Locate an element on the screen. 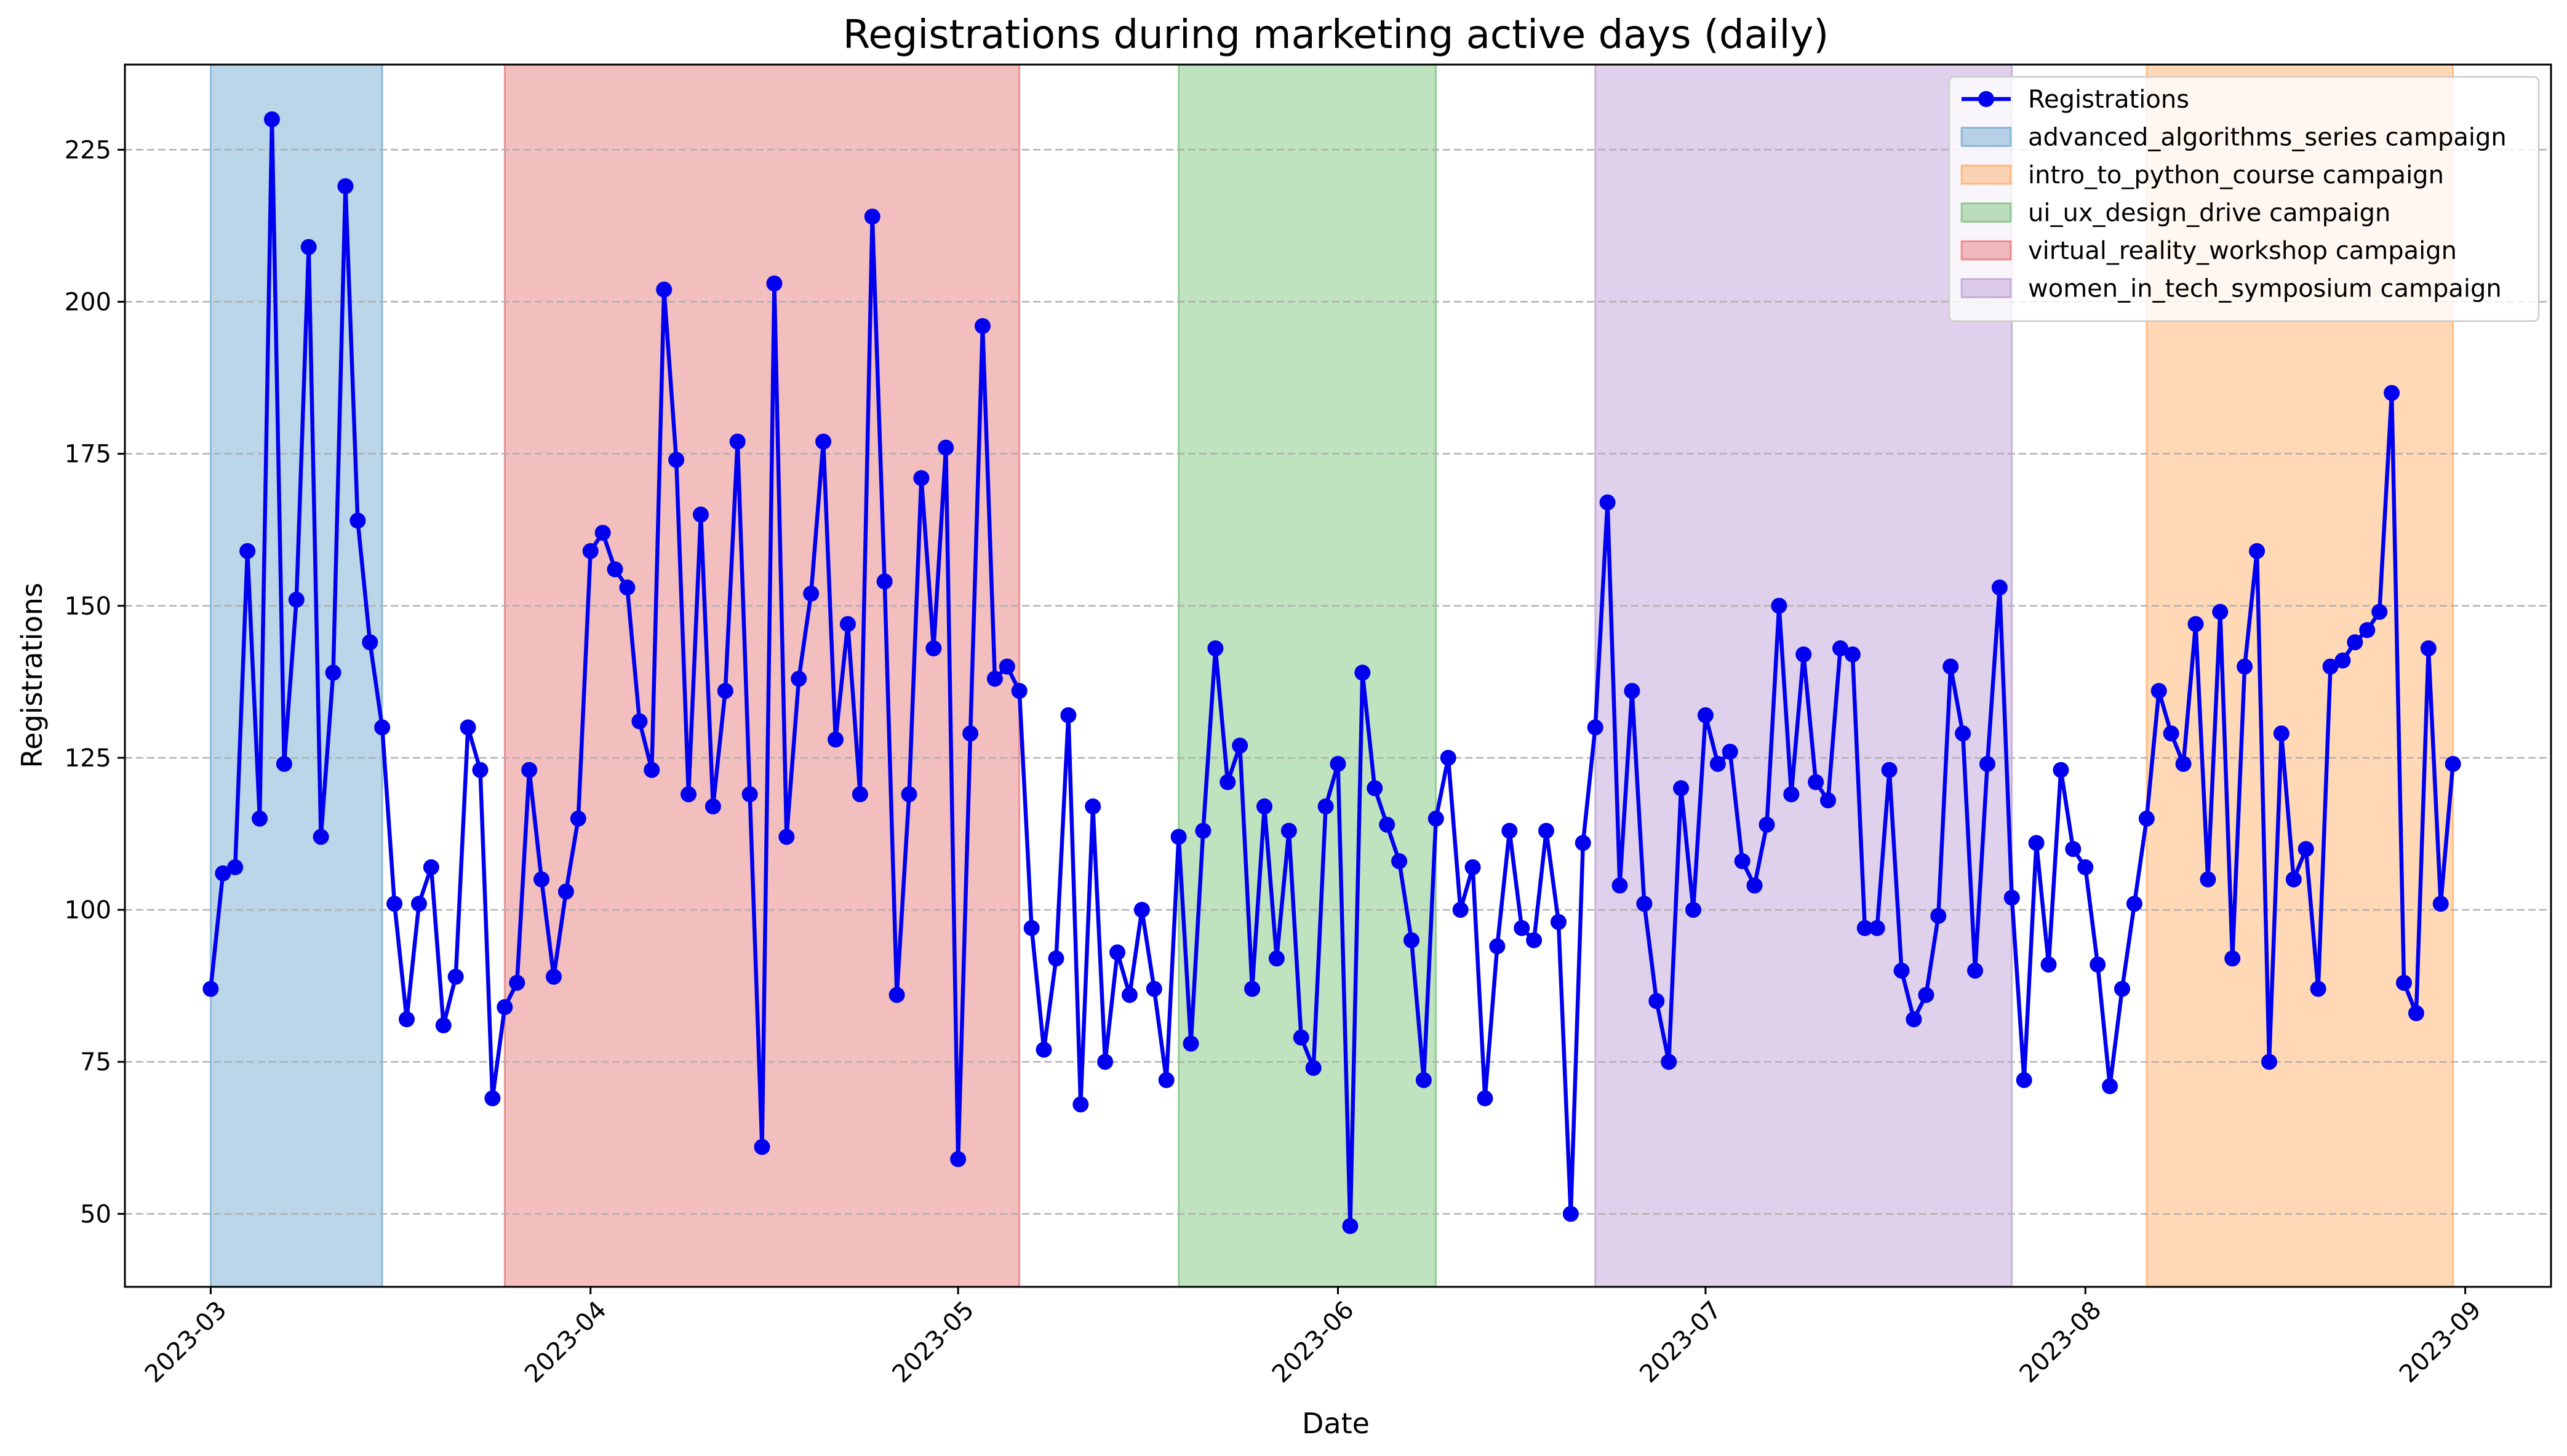 The height and width of the screenshot is (1456, 2567). y-tick-label: 75 is located at coordinates (95, 1062).